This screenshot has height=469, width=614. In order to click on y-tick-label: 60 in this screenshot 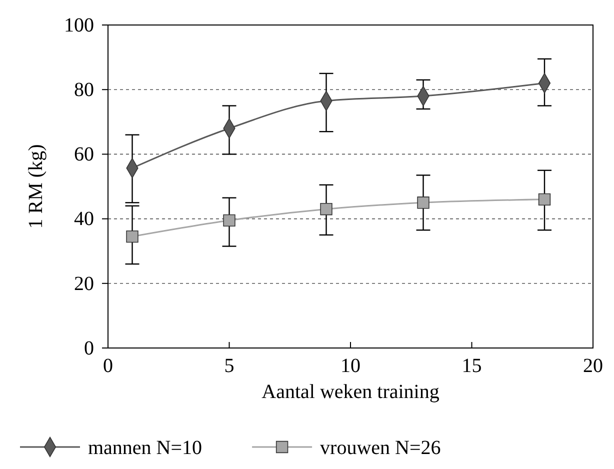, I will do `click(84, 155)`.